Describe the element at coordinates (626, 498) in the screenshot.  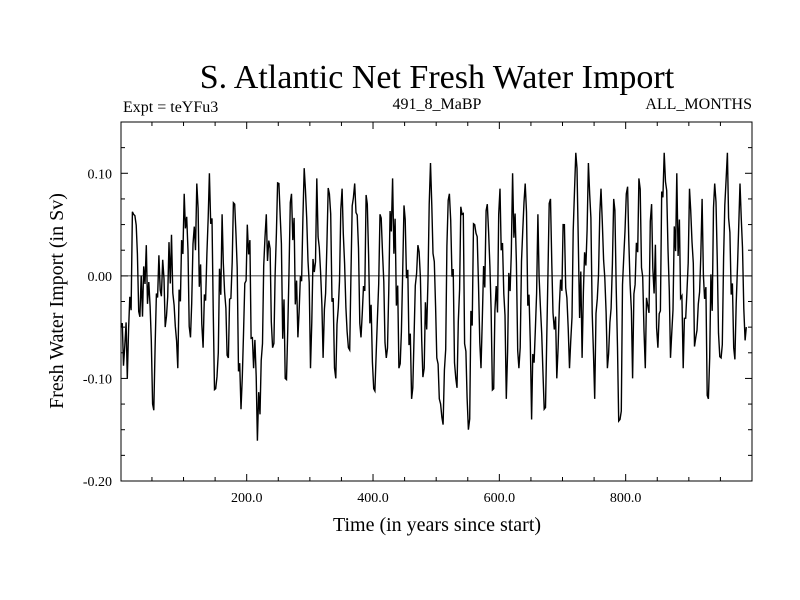
I see `x-tick-label: 800.0` at that location.